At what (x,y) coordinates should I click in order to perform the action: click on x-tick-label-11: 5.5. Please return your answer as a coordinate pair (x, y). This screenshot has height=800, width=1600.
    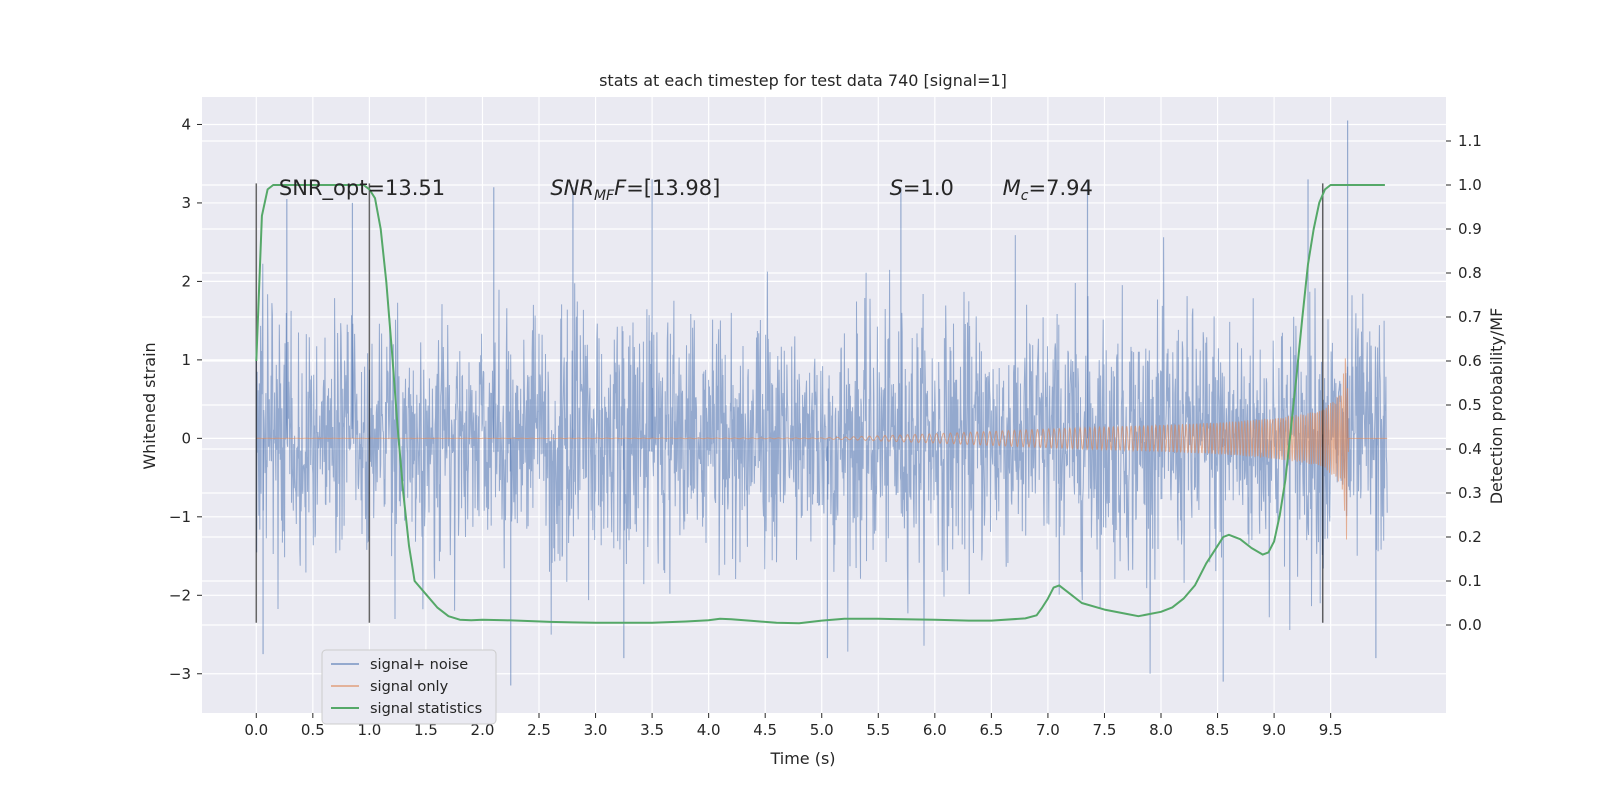
    Looking at the image, I should click on (878, 730).